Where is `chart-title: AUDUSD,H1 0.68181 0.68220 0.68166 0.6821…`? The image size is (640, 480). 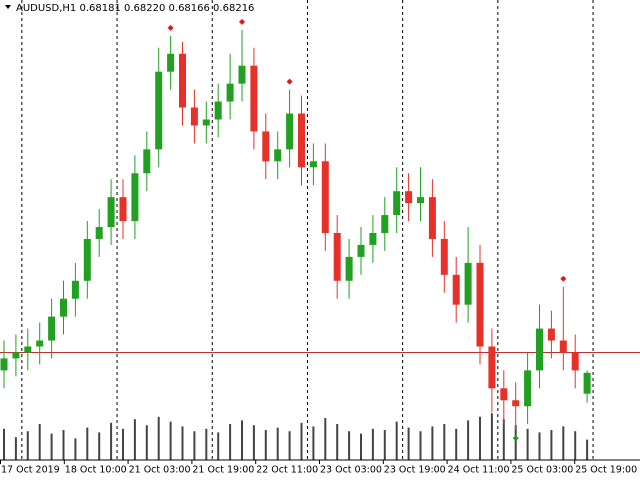 chart-title: AUDUSD,H1 0.68181 0.68220 0.68166 0.6821… is located at coordinates (135, 8).